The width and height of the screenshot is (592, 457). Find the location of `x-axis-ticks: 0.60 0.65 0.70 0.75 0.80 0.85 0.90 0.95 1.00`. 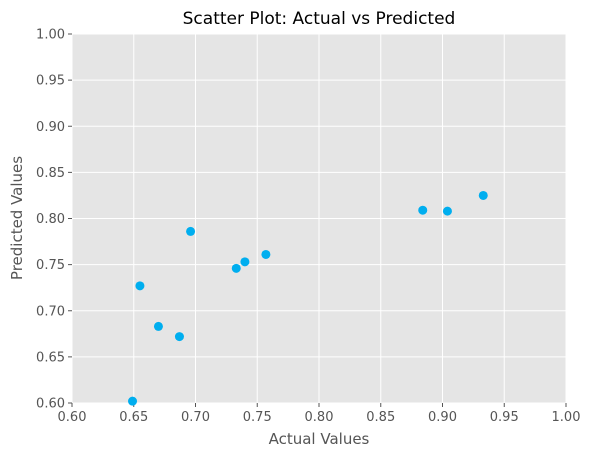

x-axis-ticks: 0.60 0.65 0.70 0.75 0.80 0.85 0.90 0.95 1.00 is located at coordinates (319, 414).